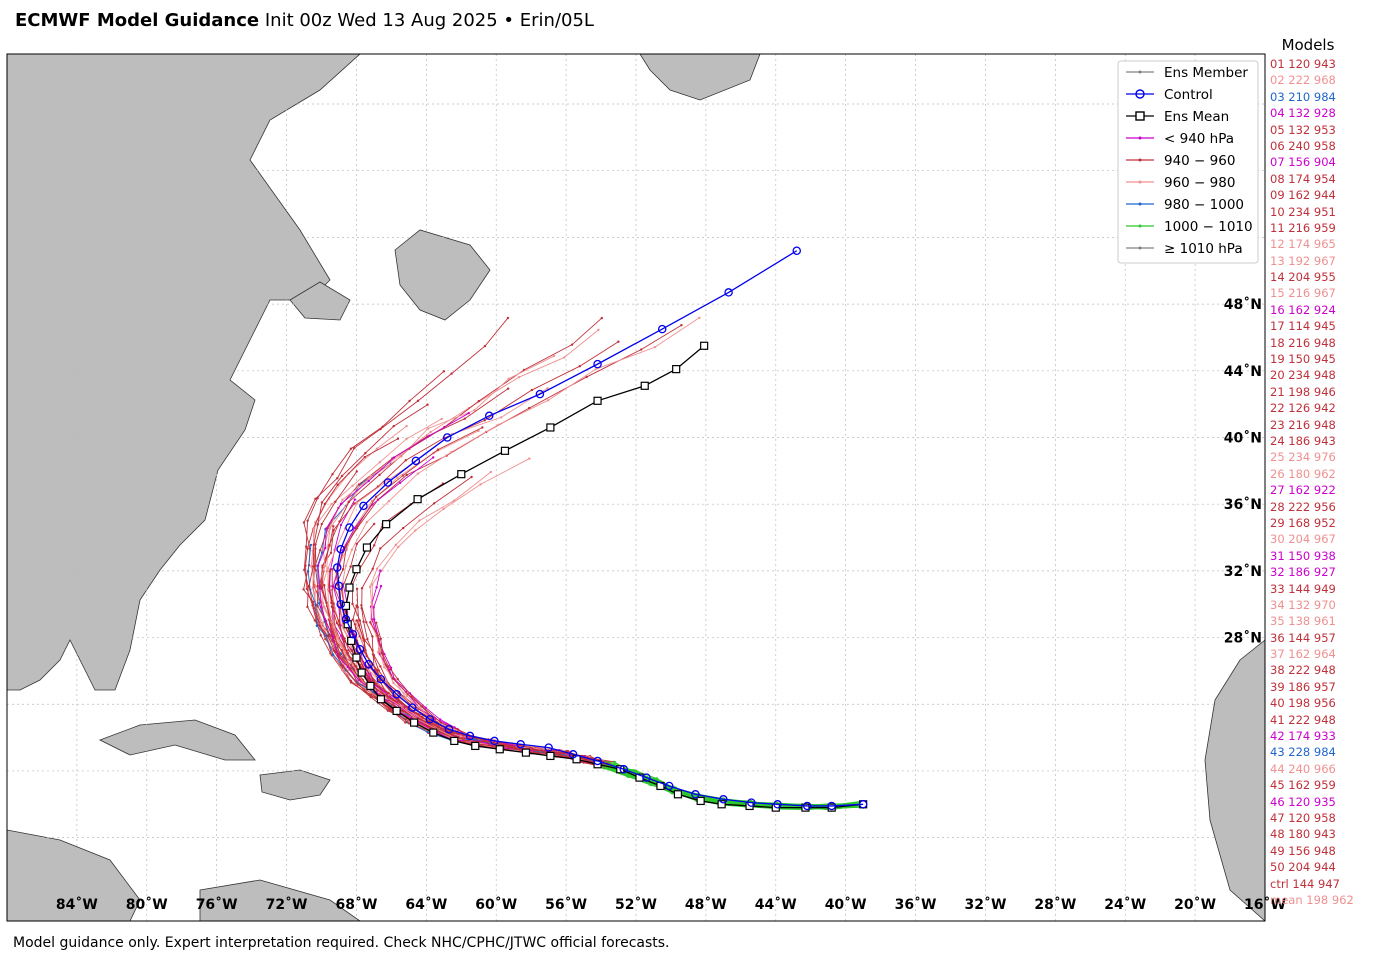 Image resolution: width=1375 pixels, height=960 pixels. Describe the element at coordinates (706, 904) in the screenshot. I see `lon-tick-label: 48˚W` at that location.